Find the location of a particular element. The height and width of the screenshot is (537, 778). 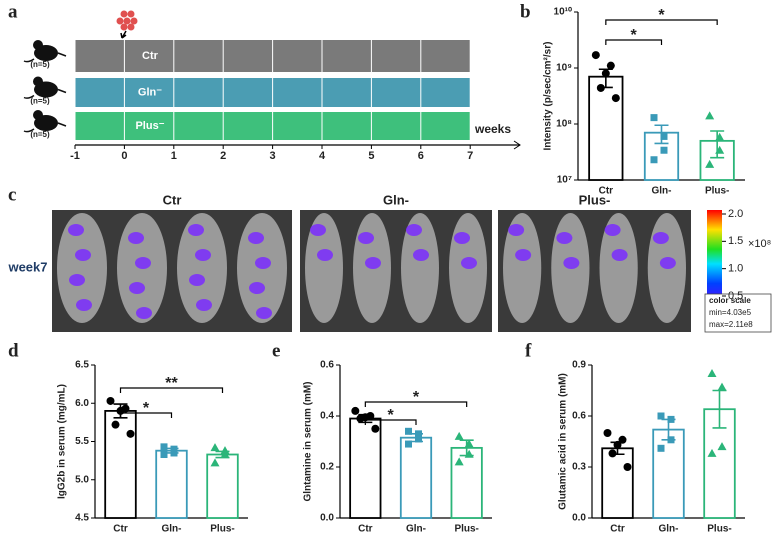

colorbar-title: color scale is located at coordinates (730, 300).